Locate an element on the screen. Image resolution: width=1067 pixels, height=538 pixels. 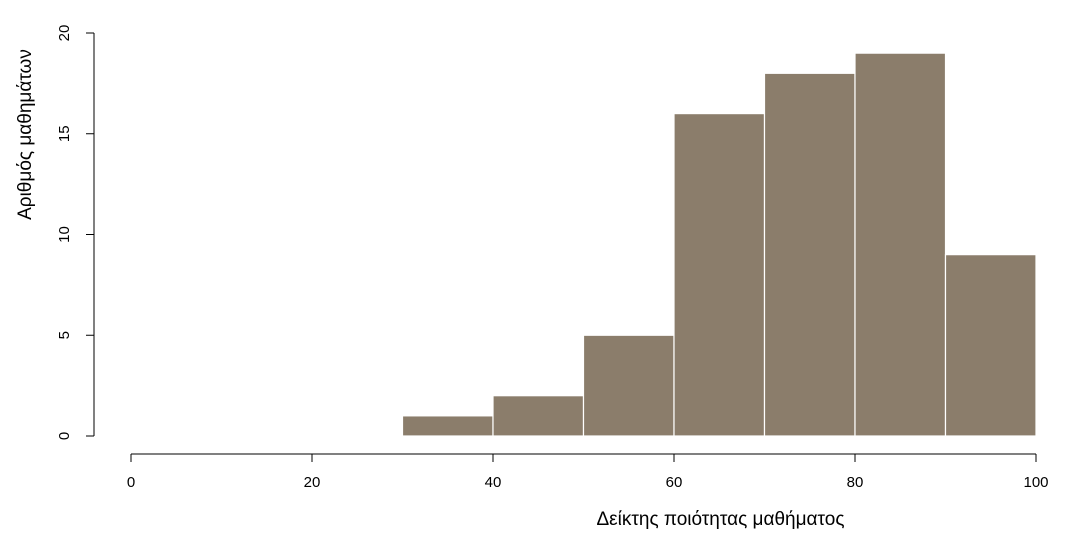
x-tick-label: 100 is located at coordinates (1035, 482).